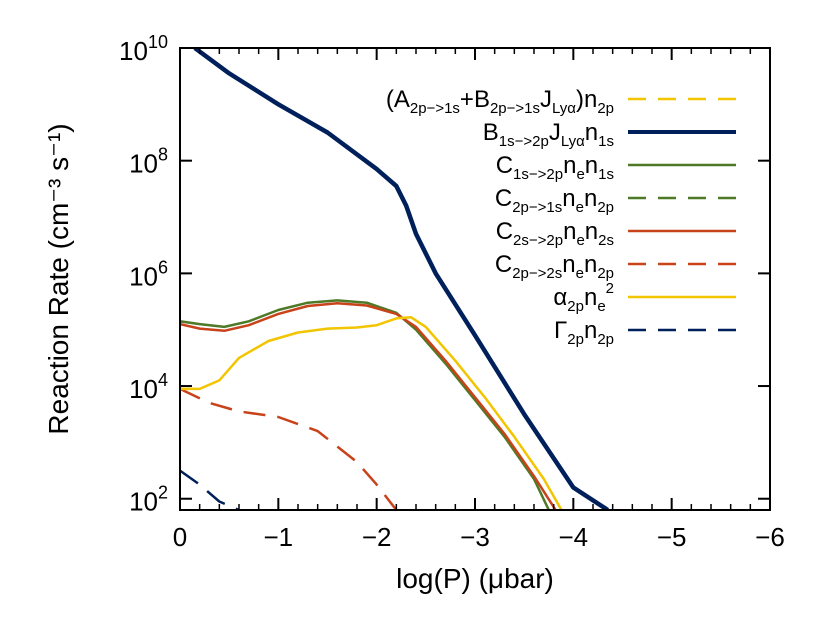 Image resolution: width=830 pixels, height=623 pixels. Describe the element at coordinates (555, 167) in the screenshot. I see `legend-label-2: C1s−>2pnen1s` at that location.